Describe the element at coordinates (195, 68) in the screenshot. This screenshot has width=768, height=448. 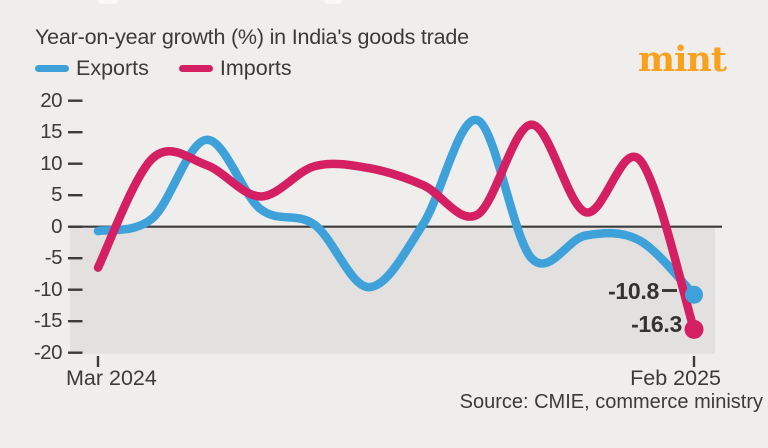
I see `imports-line-swatch` at that location.